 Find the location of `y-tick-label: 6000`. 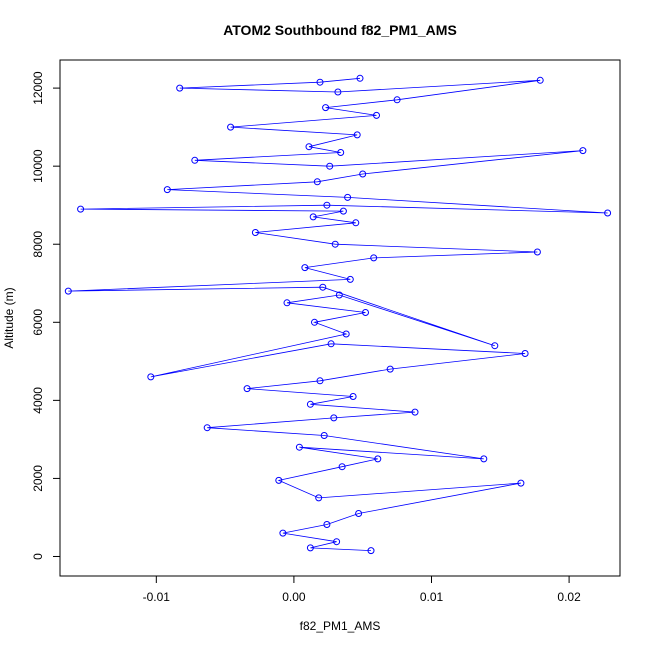

y-tick-label: 6000 is located at coordinates (38, 322).